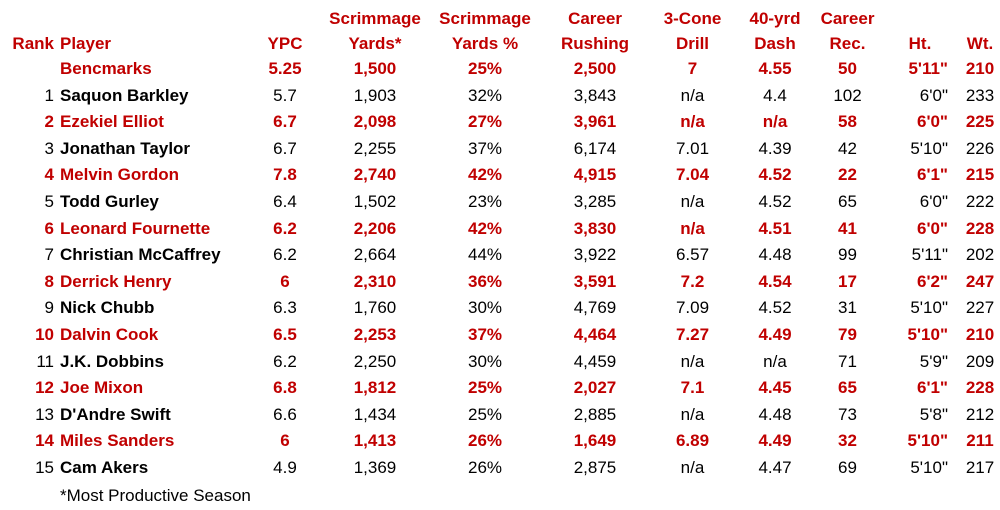  What do you see at coordinates (775, 414) in the screenshot?
I see `forty-dash-cell: 4.48` at bounding box center [775, 414].